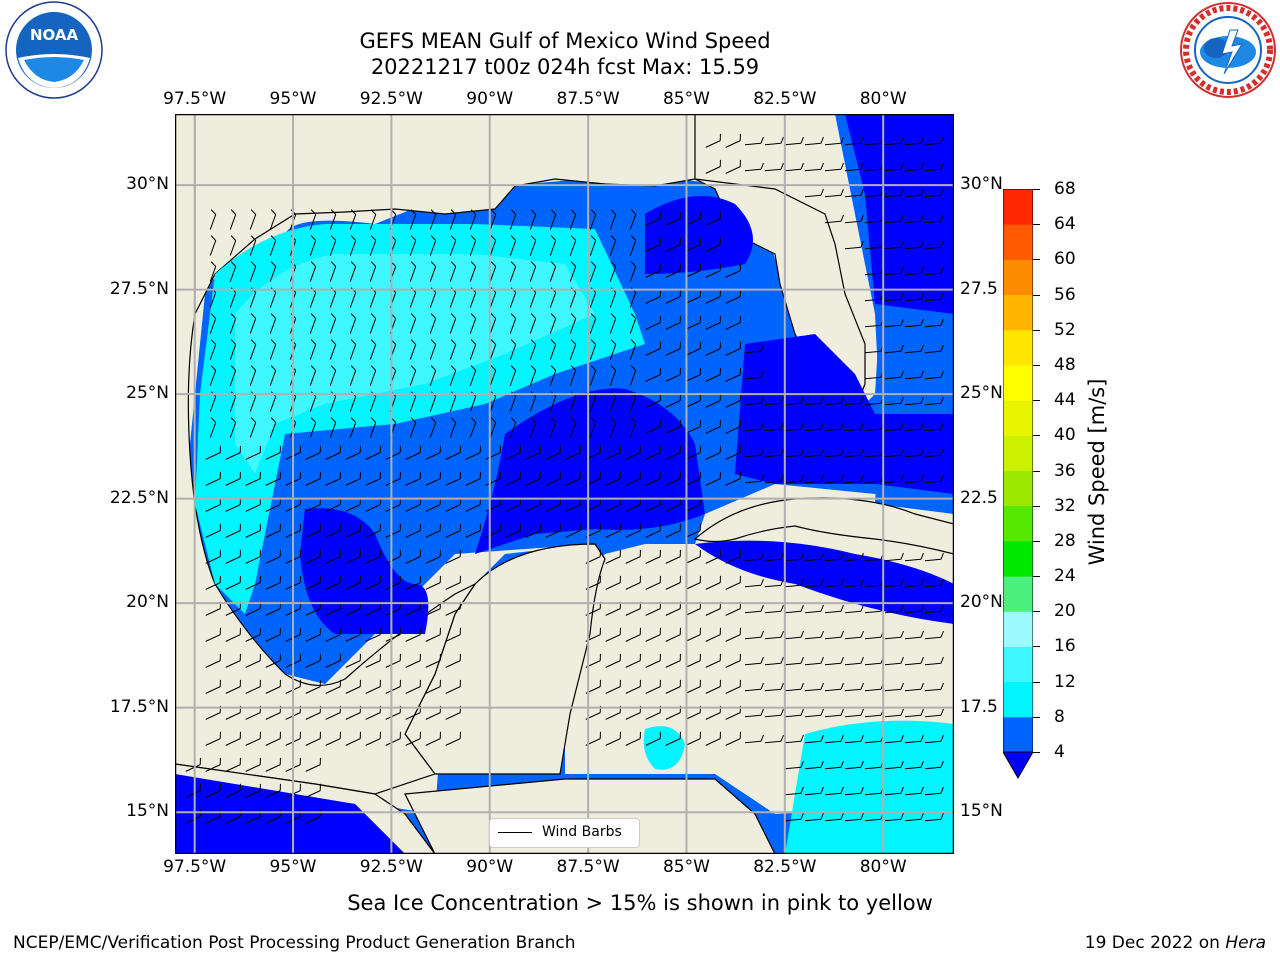 Image resolution: width=1280 pixels, height=960 pixels. I want to click on wind-zone-below-4-d, so click(844, 414).